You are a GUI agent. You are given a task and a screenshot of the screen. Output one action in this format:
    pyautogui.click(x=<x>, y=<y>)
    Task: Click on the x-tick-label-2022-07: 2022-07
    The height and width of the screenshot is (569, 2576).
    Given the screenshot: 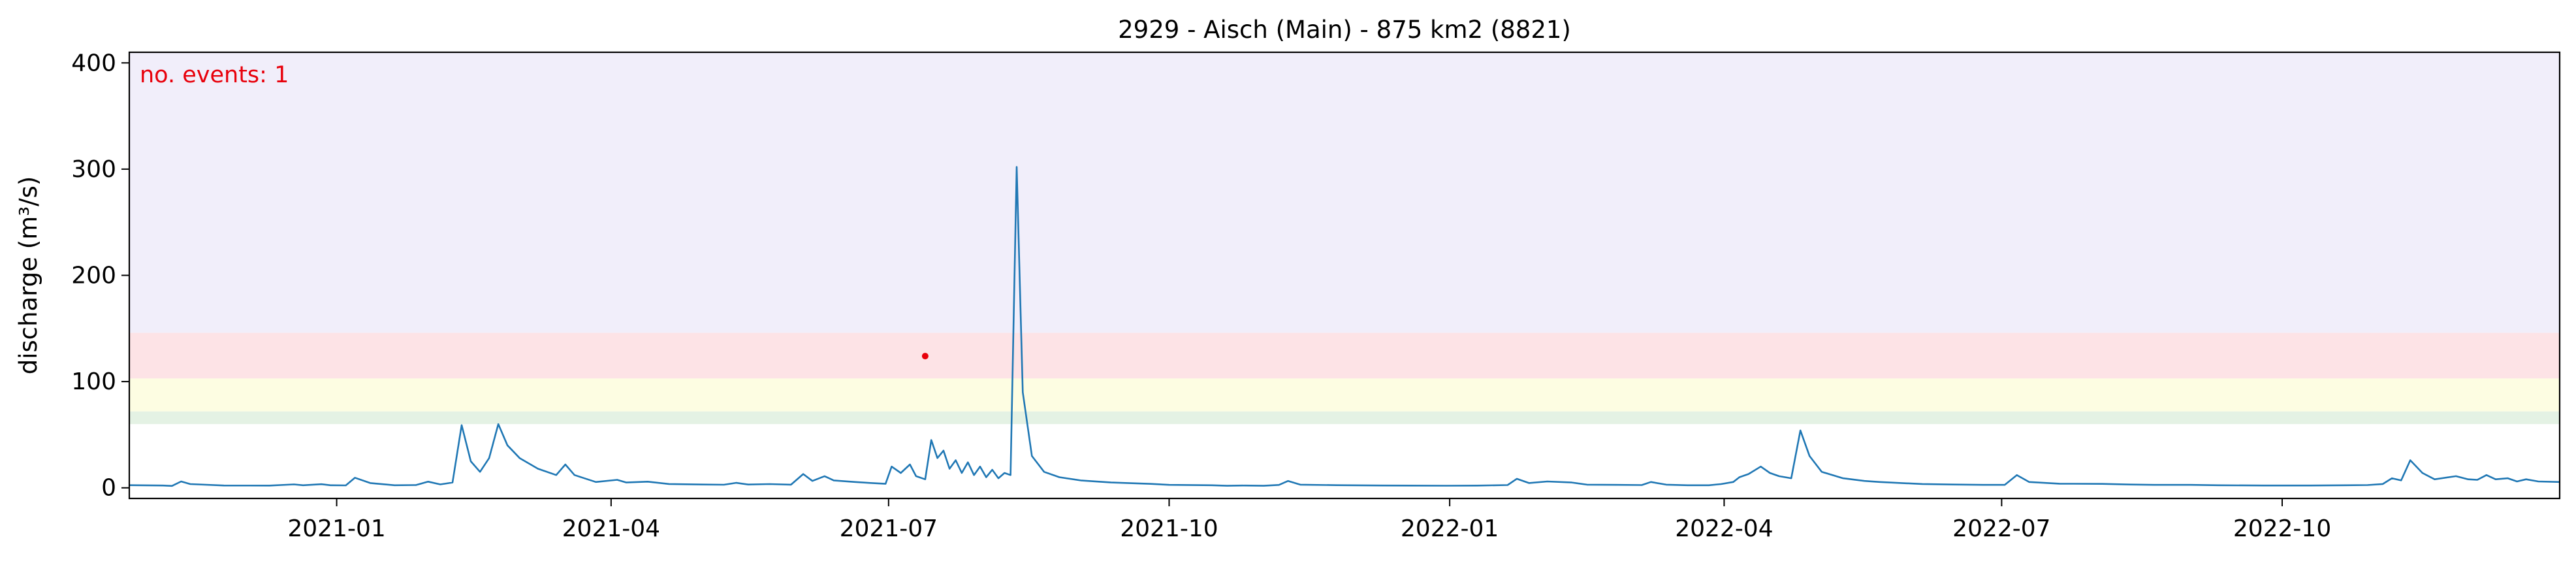 What is the action you would take?
    pyautogui.click(x=2001, y=528)
    